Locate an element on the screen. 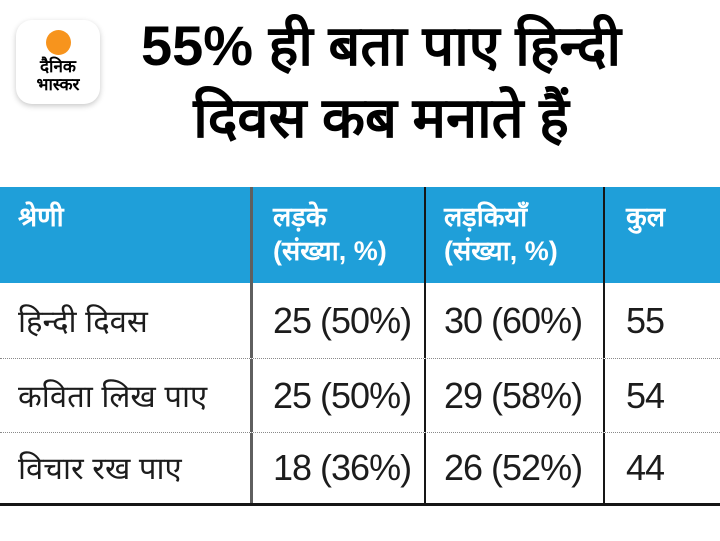 This screenshot has height=541, width=720. table-row: कविता लिख पाए 25 (50%) 29 (58%) 54 is located at coordinates (360, 395).